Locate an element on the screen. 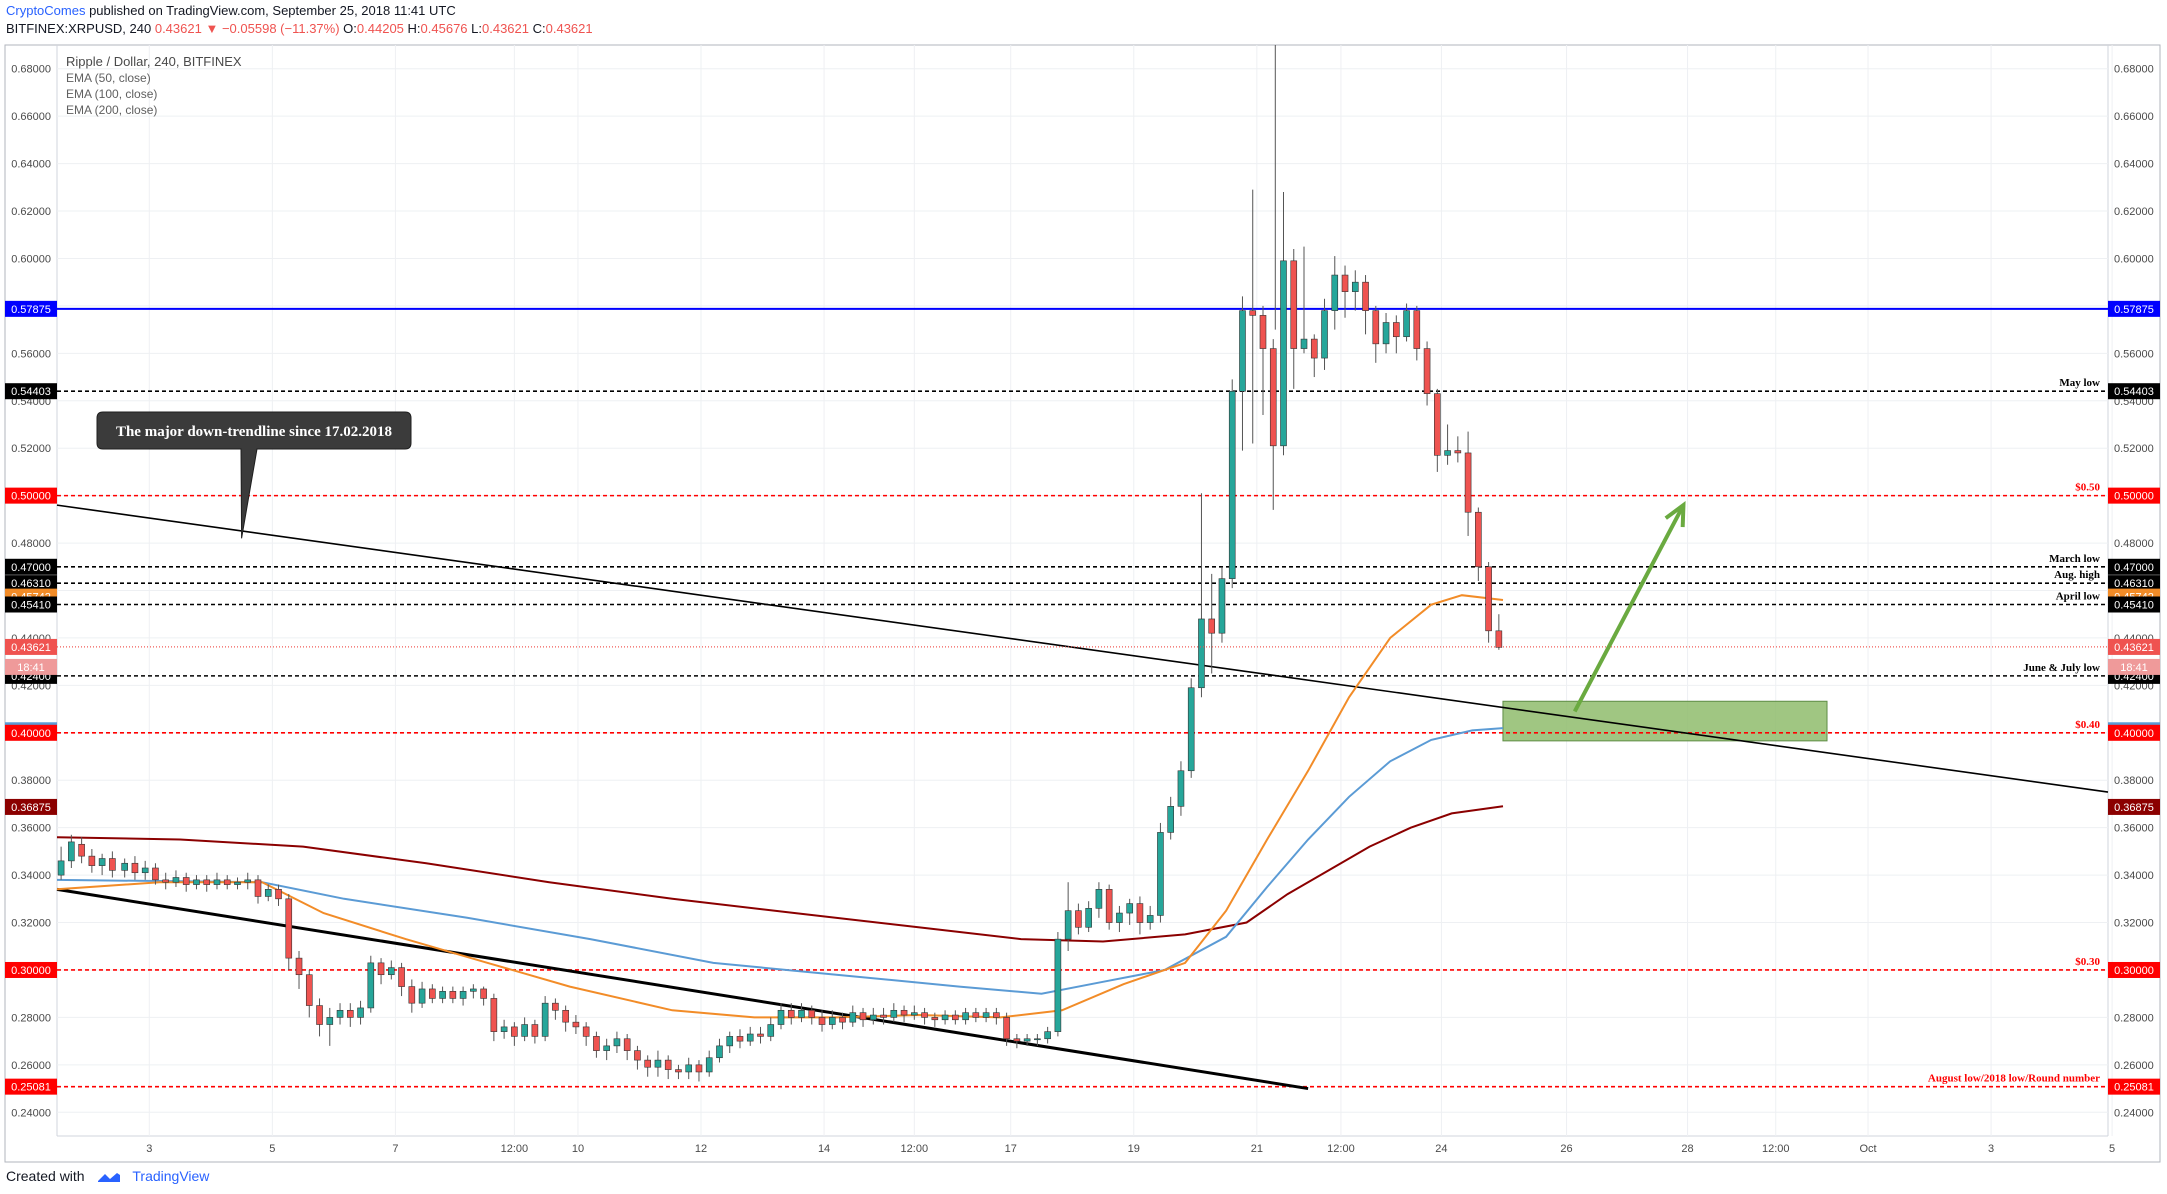 The height and width of the screenshot is (1194, 2167). left-tick-label: 0.32000 is located at coordinates (31, 924).